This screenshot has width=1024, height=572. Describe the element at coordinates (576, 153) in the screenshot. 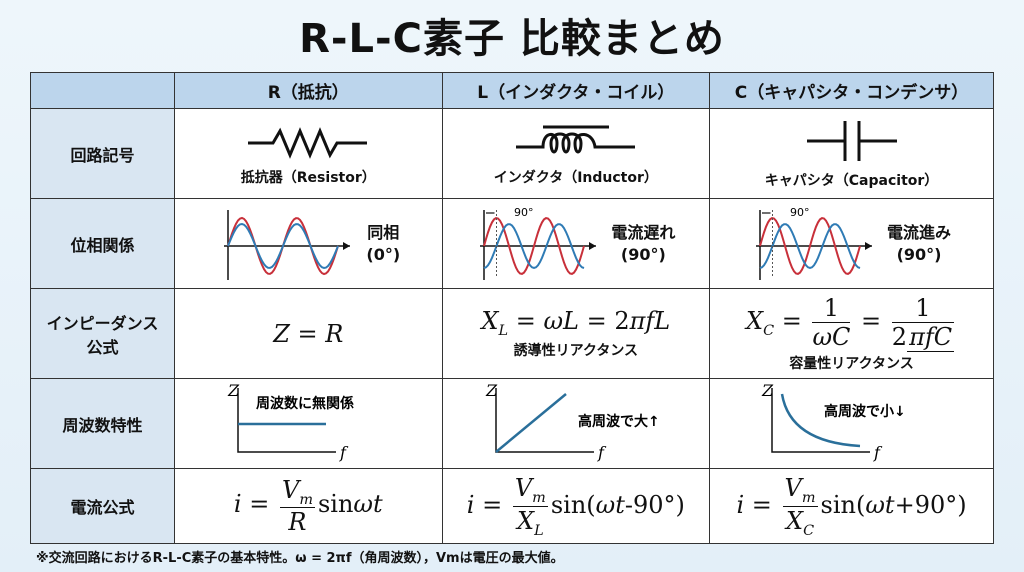

I see `inductor-symbol-cell: インダクタ（Inductor）` at that location.